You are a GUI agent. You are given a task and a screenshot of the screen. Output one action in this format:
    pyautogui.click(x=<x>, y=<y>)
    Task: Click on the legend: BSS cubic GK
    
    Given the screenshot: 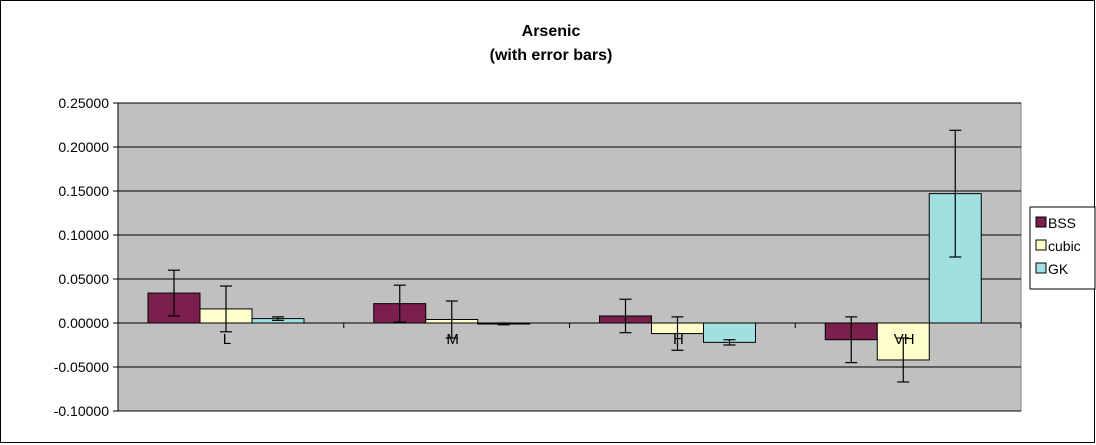 What is the action you would take?
    pyautogui.click(x=1062, y=248)
    